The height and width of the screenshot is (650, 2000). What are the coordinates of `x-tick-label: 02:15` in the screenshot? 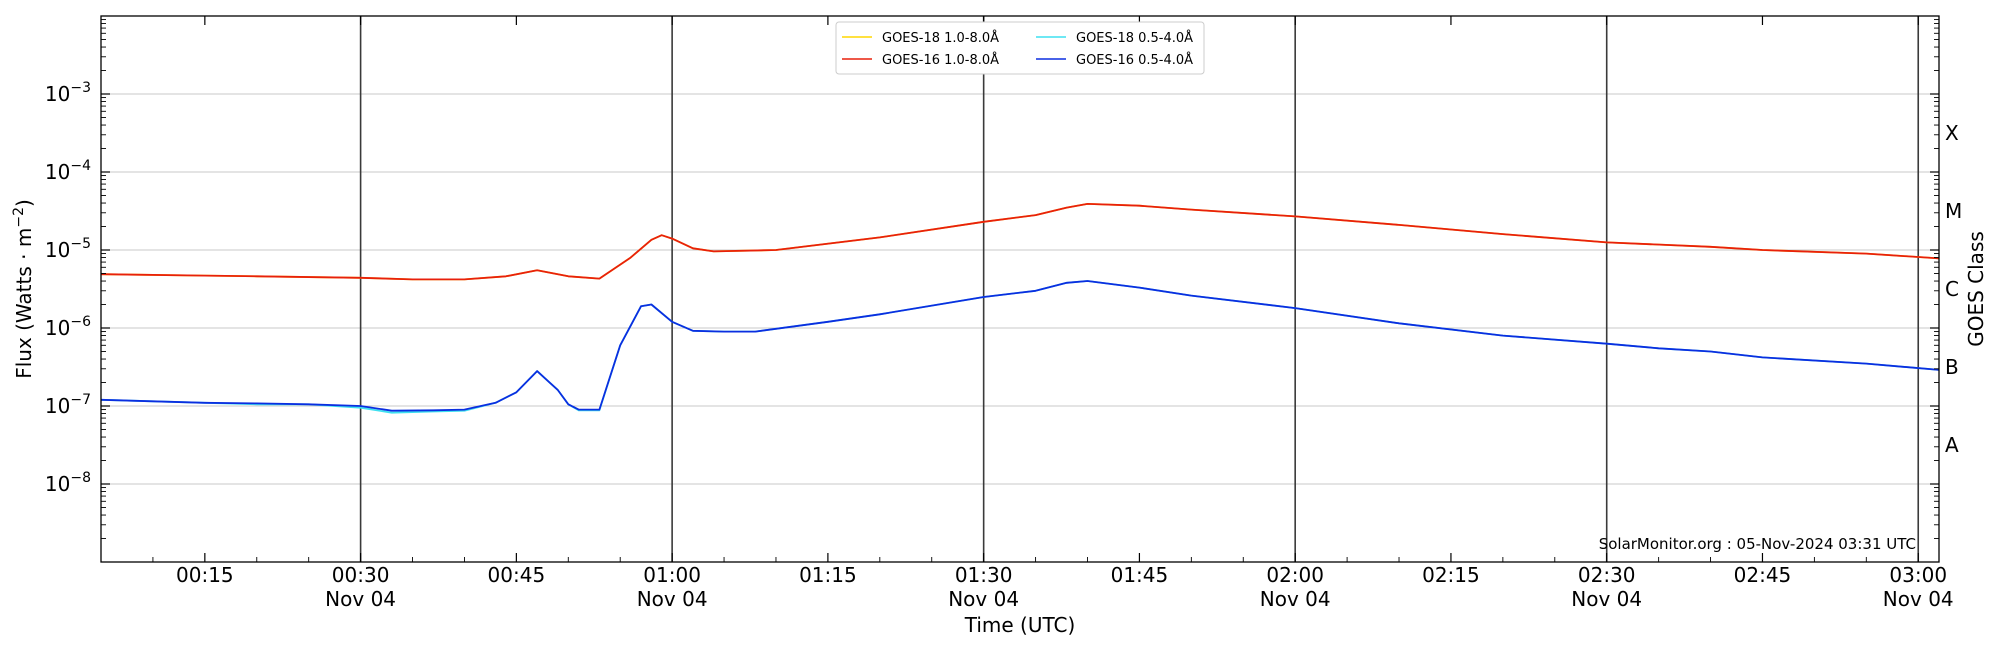 It's located at (1451, 575).